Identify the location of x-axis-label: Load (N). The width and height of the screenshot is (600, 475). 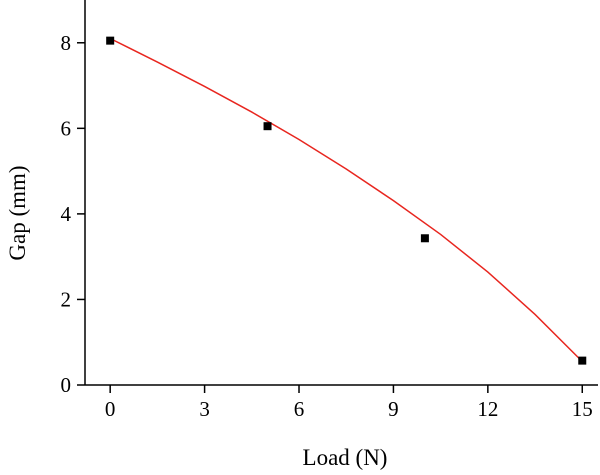
(345, 457).